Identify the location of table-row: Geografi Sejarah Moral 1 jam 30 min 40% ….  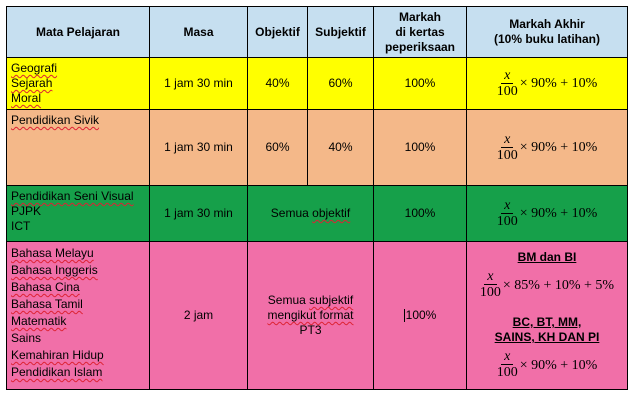
(317, 83).